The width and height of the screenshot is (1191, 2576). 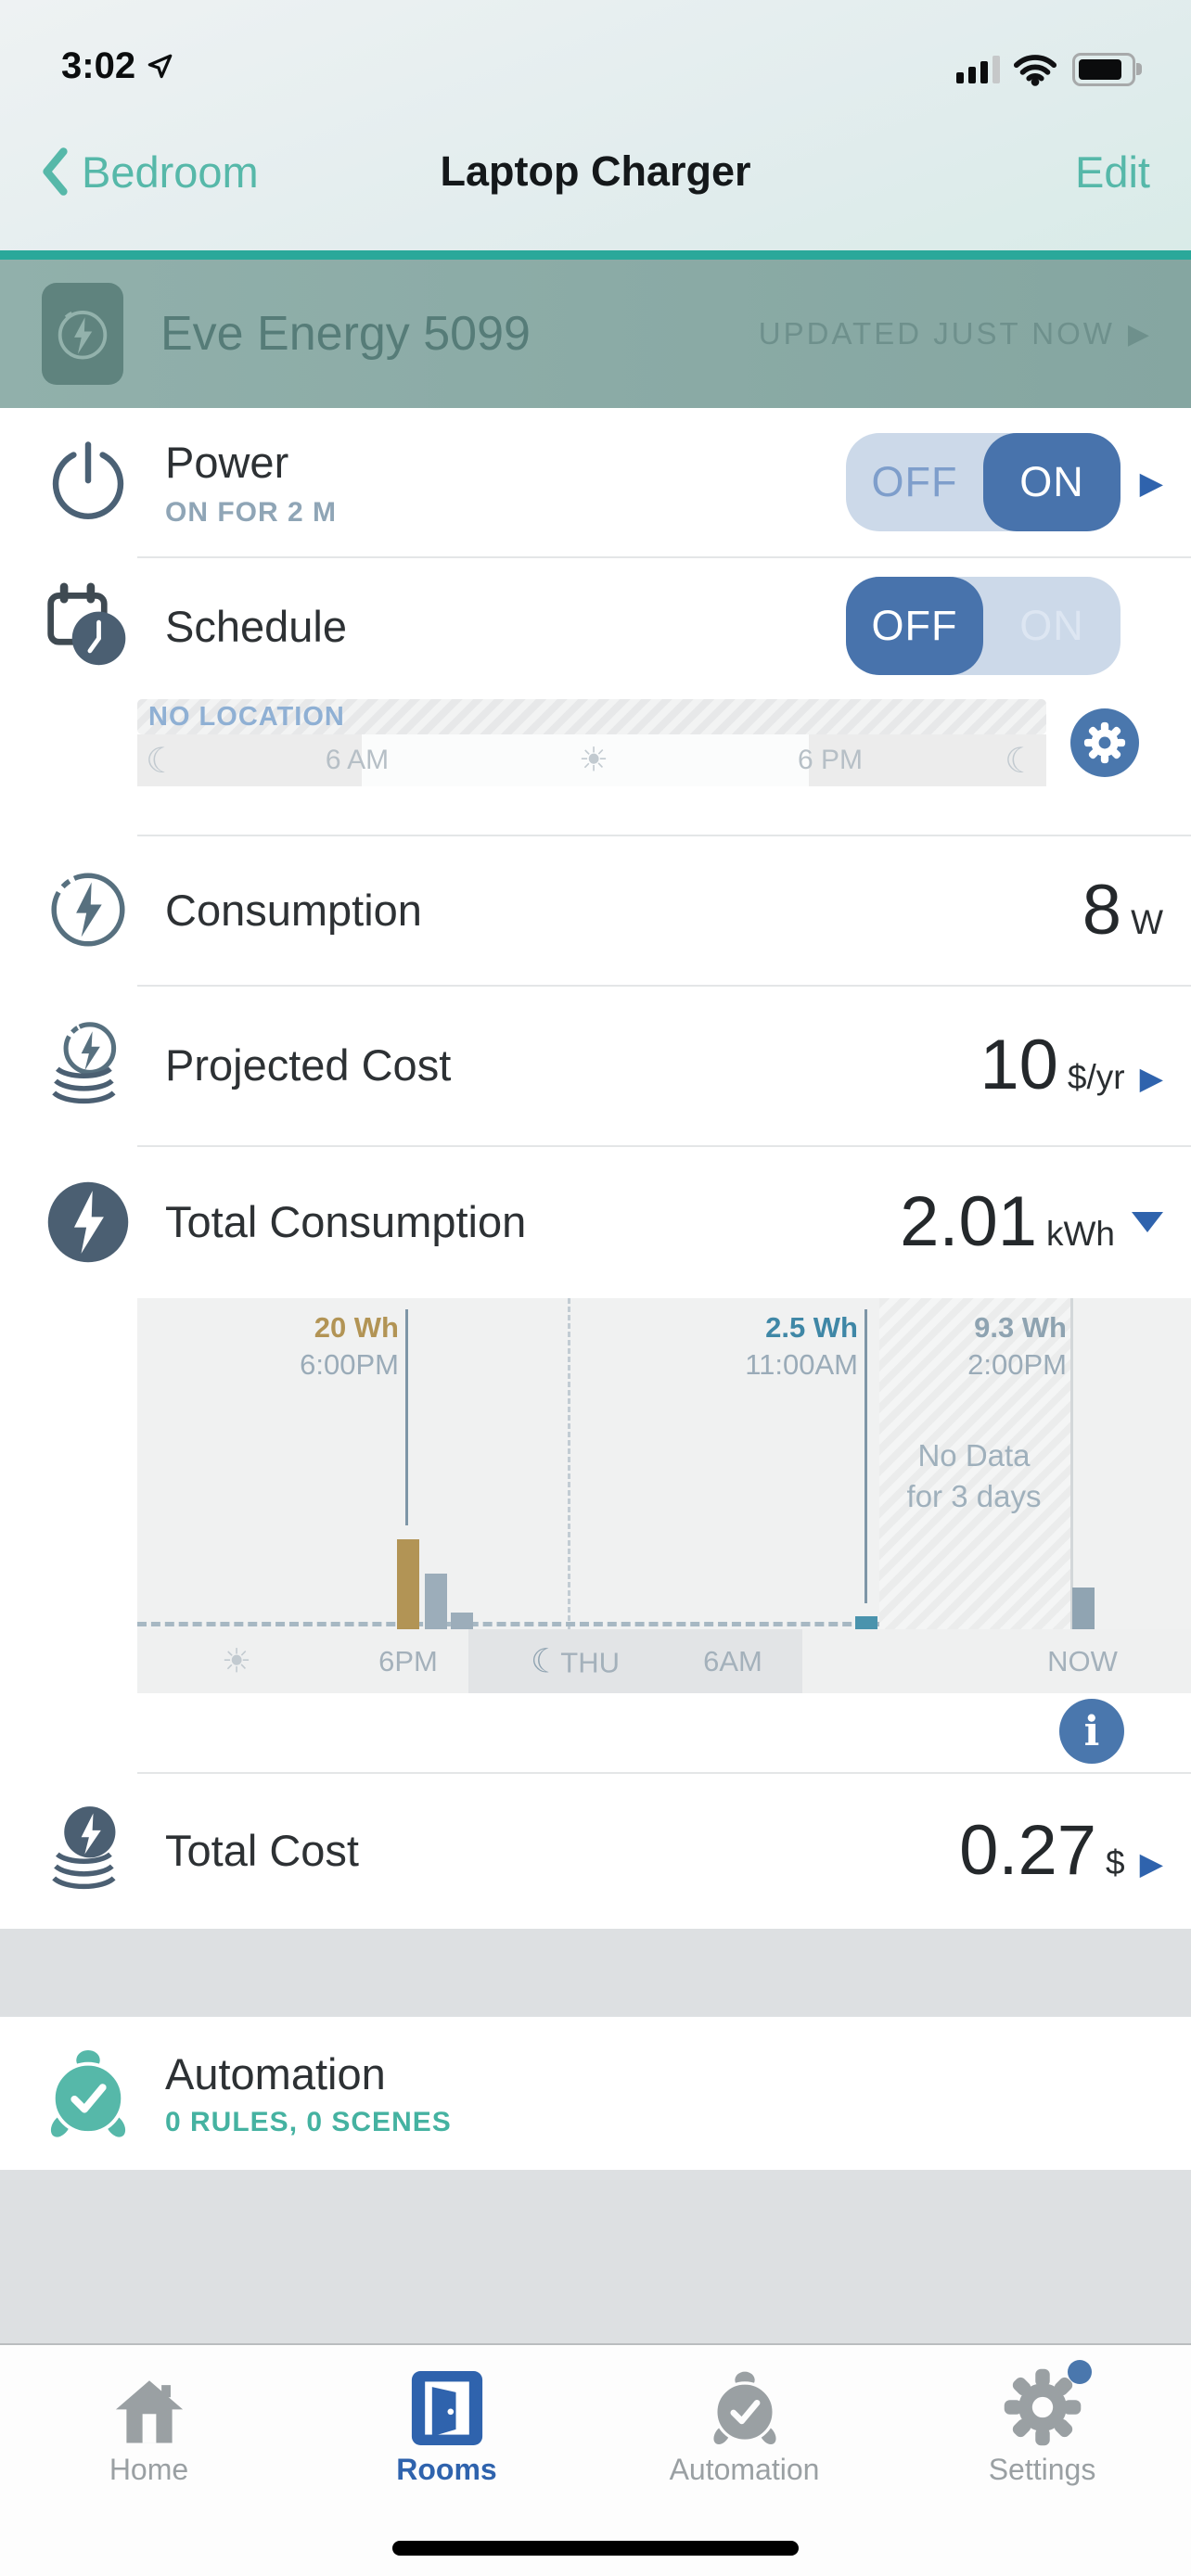 What do you see at coordinates (595, 1222) in the screenshot?
I see `total-consumption-row: Total Consumption 2.01 kWh` at bounding box center [595, 1222].